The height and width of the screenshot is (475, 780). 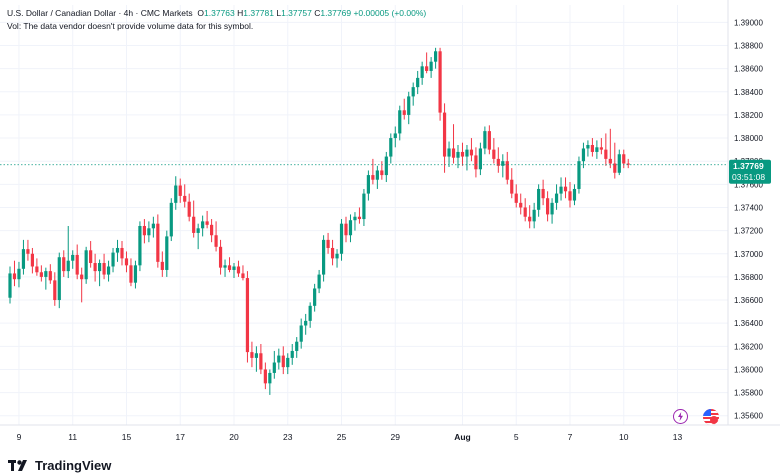 What do you see at coordinates (317, 13) in the screenshot?
I see `close-label: C` at bounding box center [317, 13].